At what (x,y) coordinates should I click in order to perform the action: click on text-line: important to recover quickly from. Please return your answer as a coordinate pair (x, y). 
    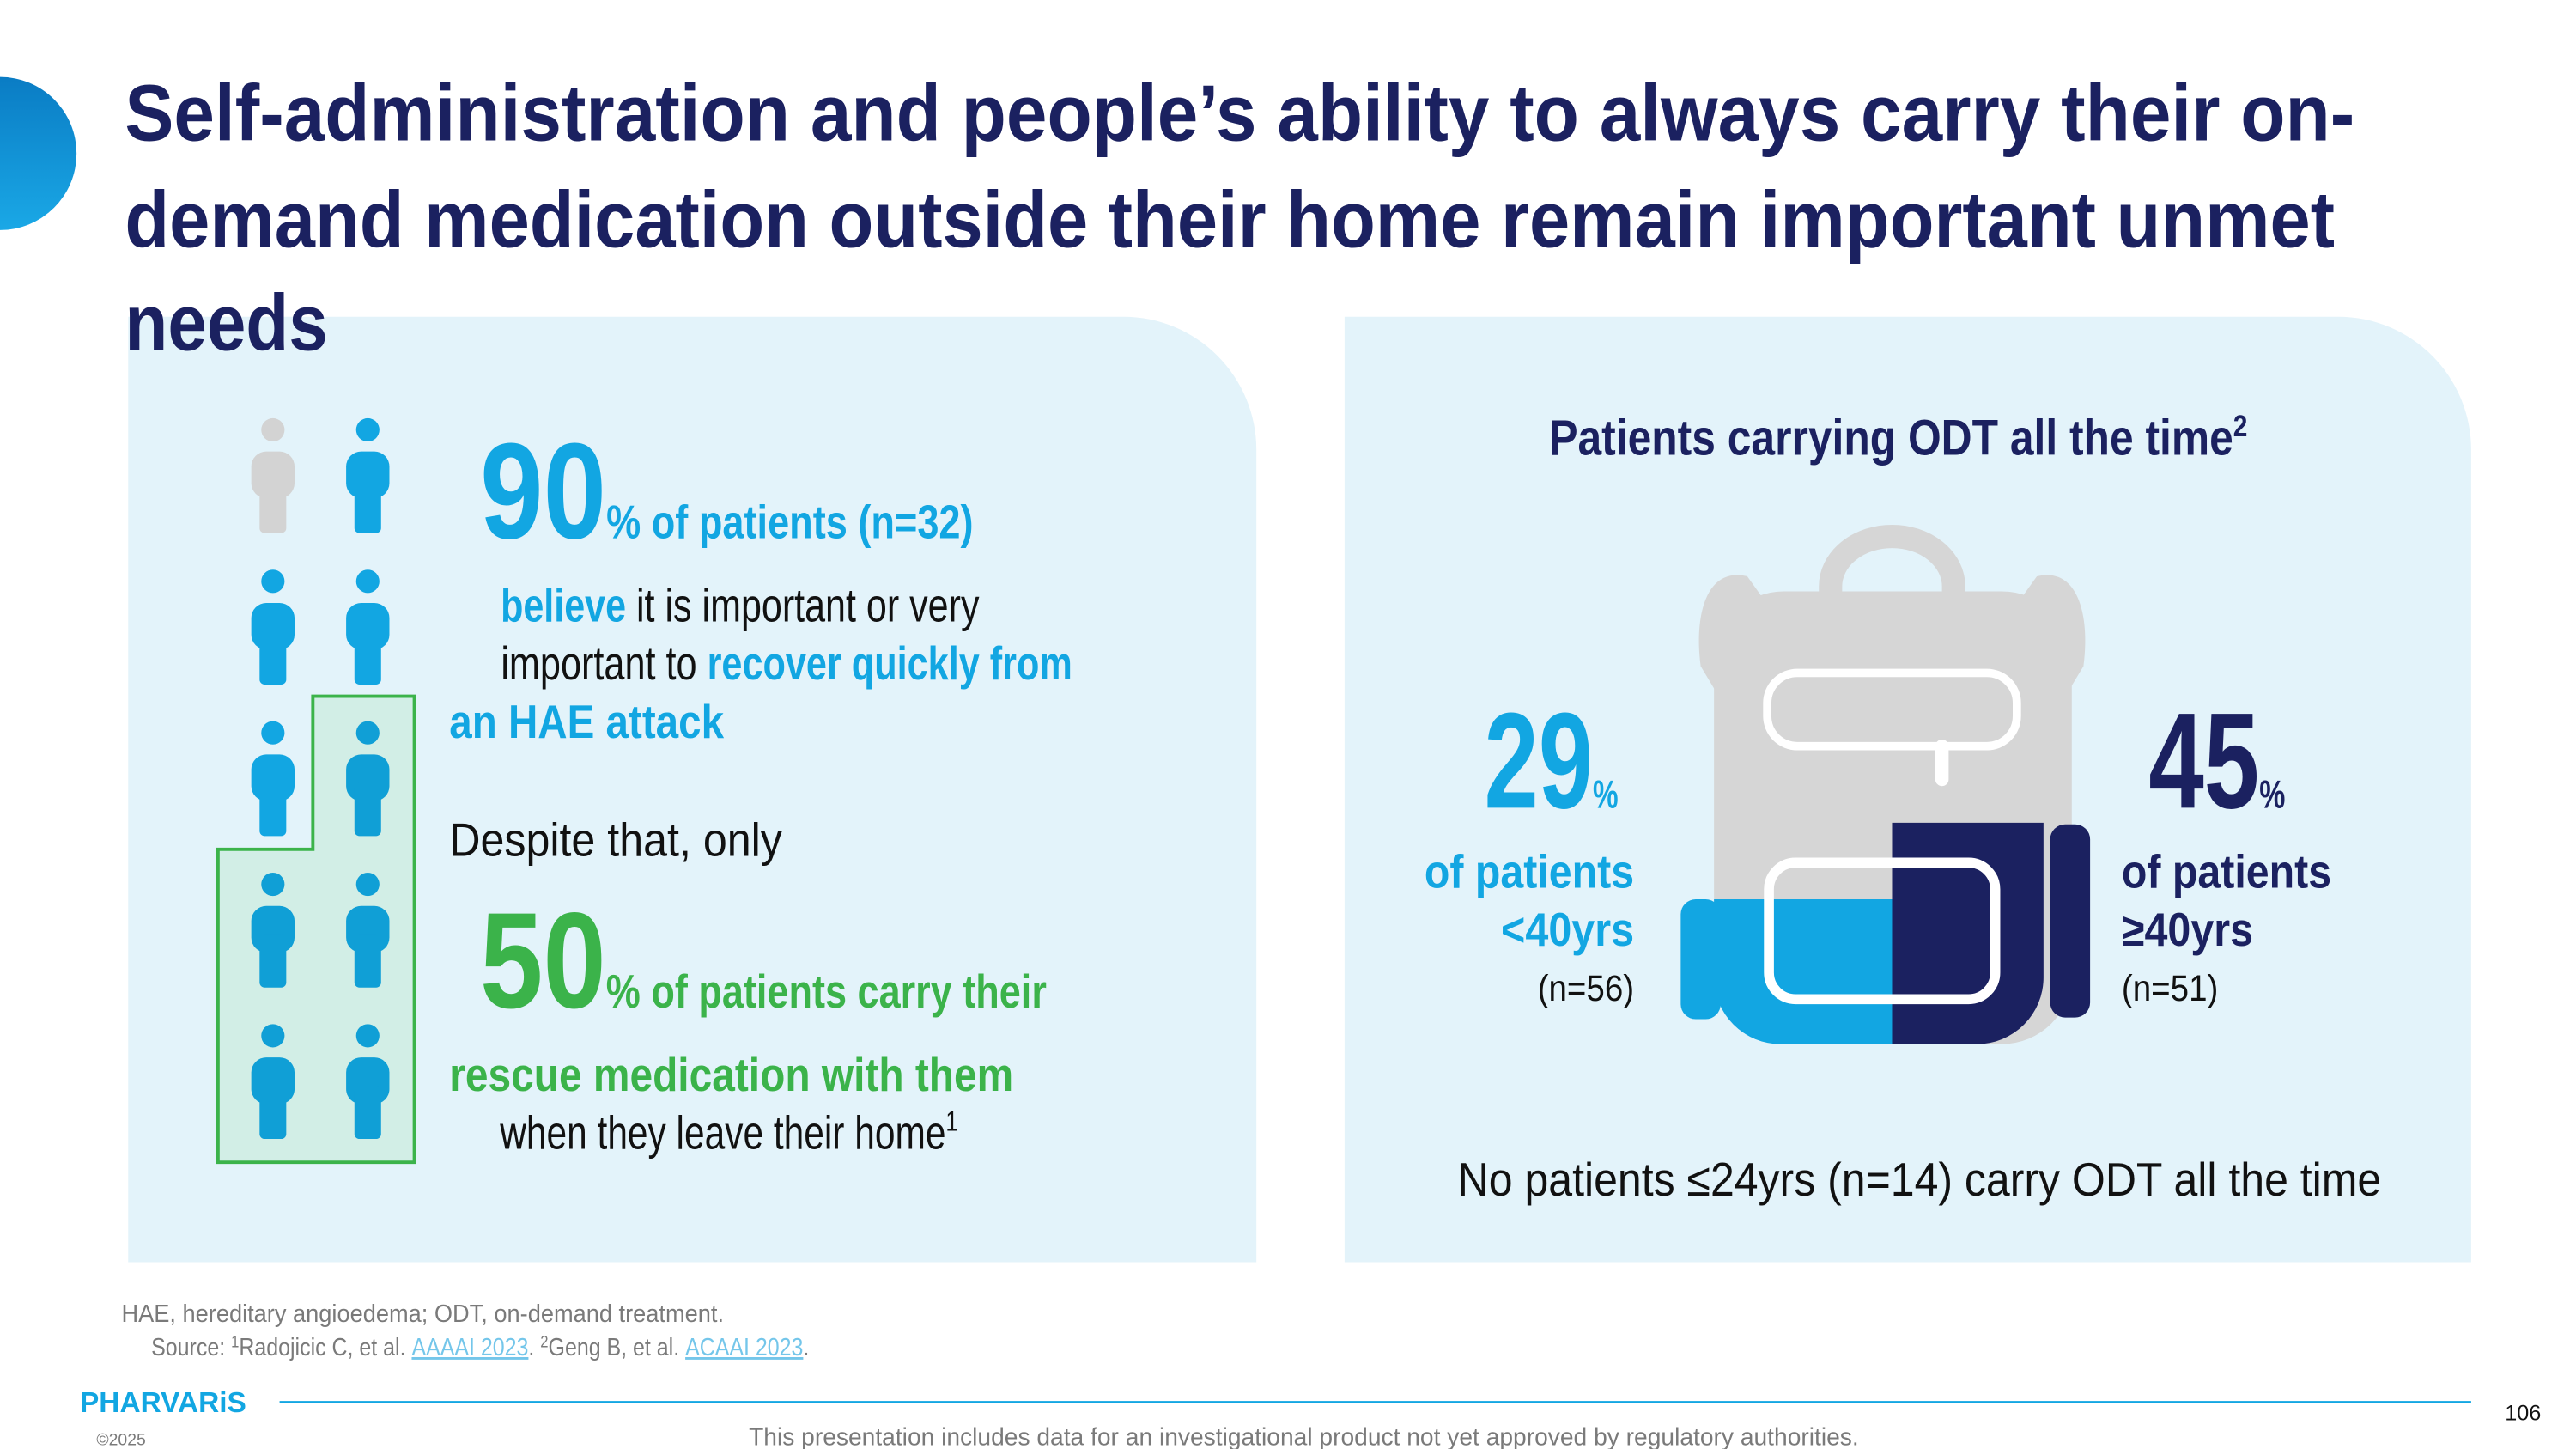
    Looking at the image, I should click on (776, 664).